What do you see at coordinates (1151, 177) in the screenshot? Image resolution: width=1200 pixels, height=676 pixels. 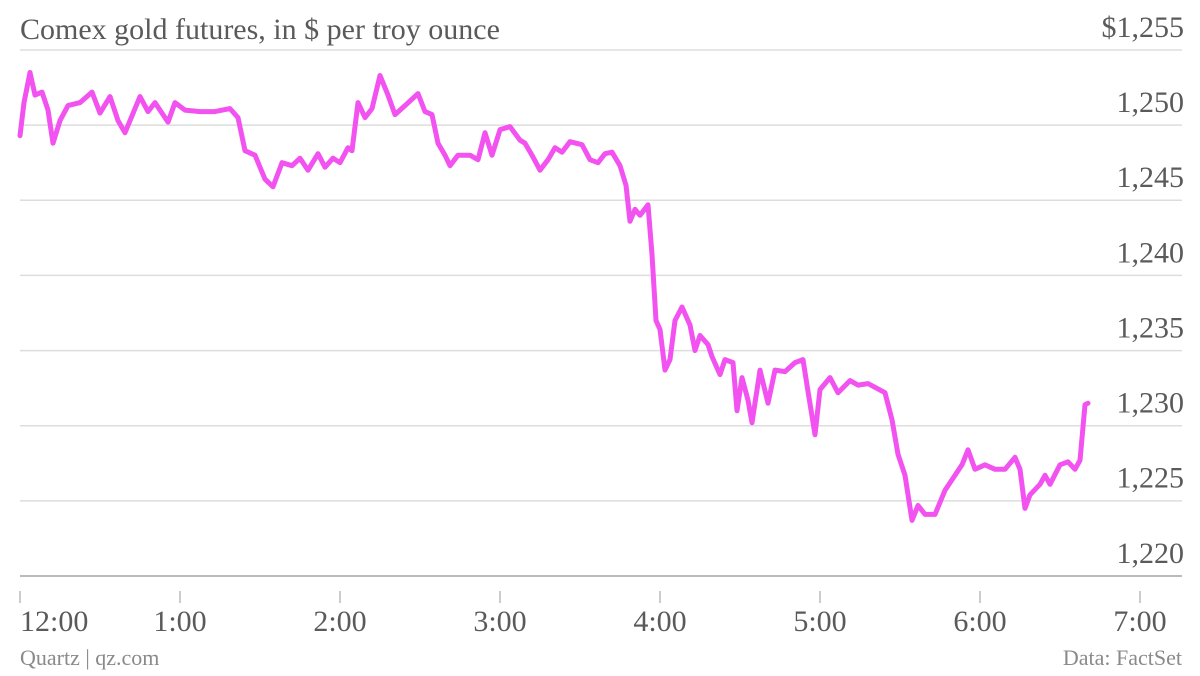 I see `y-tick-label: 1,245` at bounding box center [1151, 177].